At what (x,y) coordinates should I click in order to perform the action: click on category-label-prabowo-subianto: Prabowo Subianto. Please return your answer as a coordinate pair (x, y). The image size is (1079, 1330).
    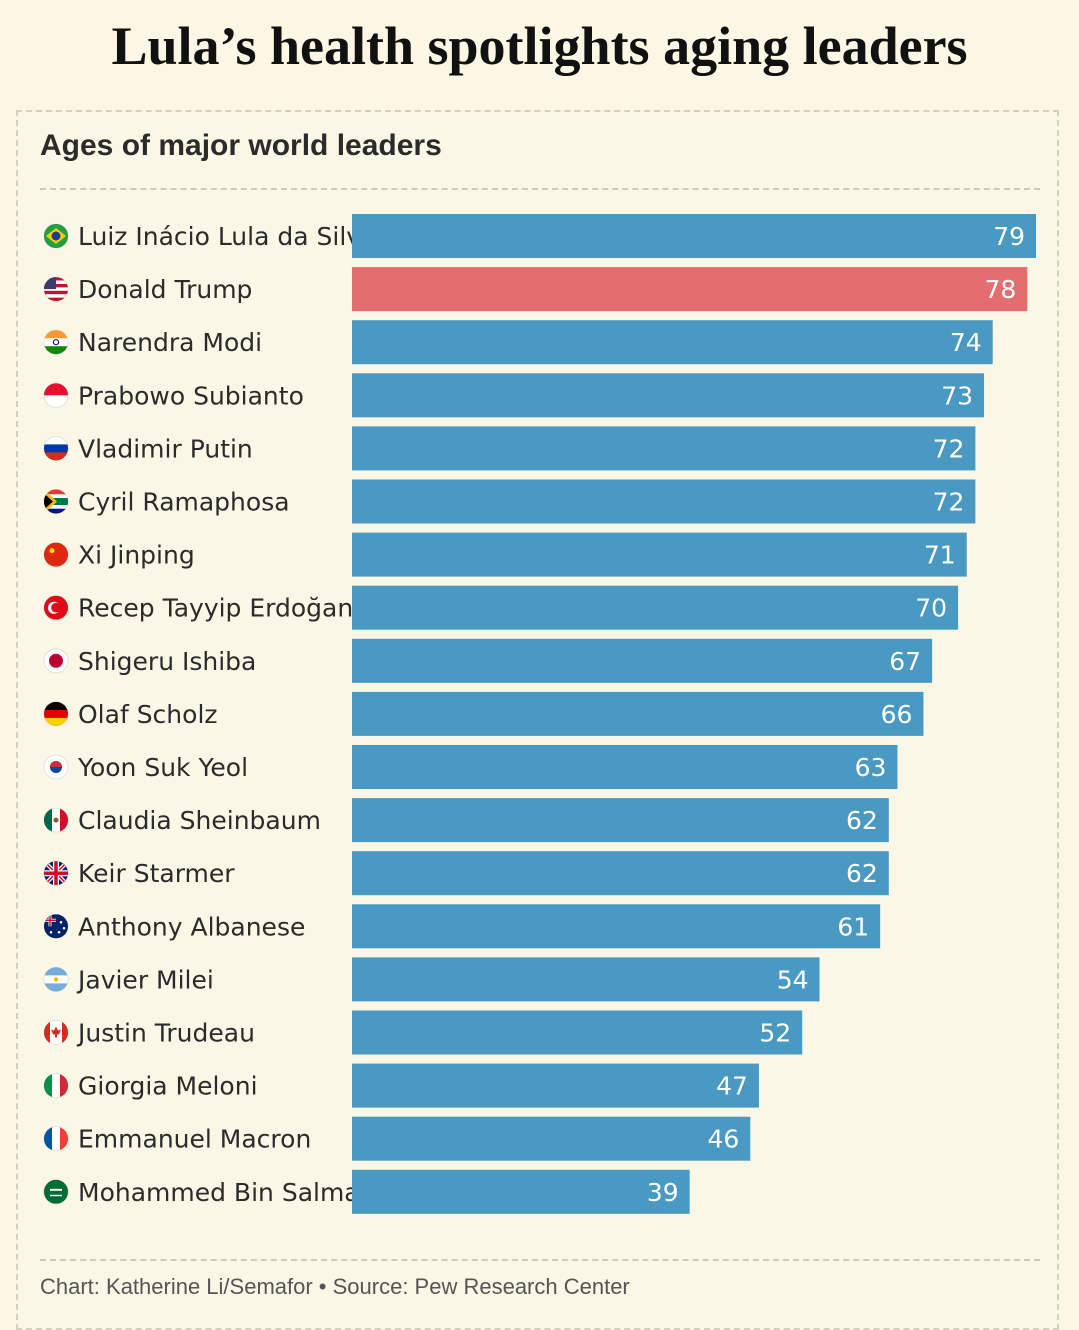
    Looking at the image, I should click on (191, 395).